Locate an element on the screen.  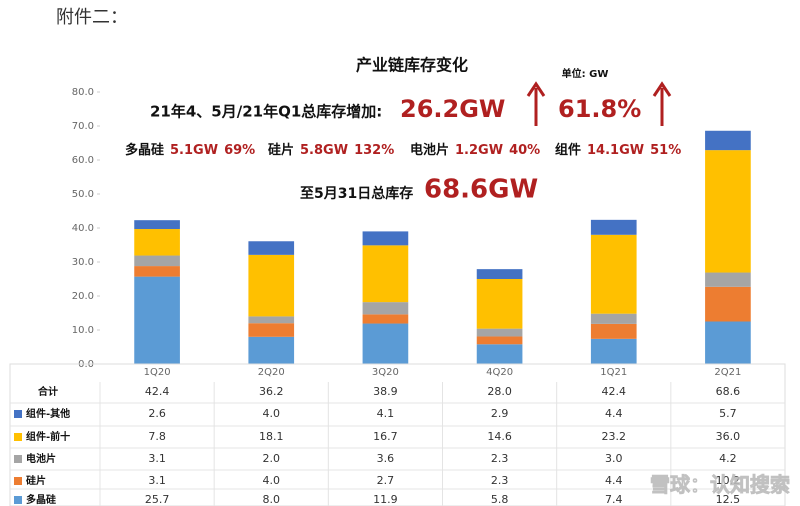
item: 电池片 1.2GW 40% is located at coordinates (475, 150).